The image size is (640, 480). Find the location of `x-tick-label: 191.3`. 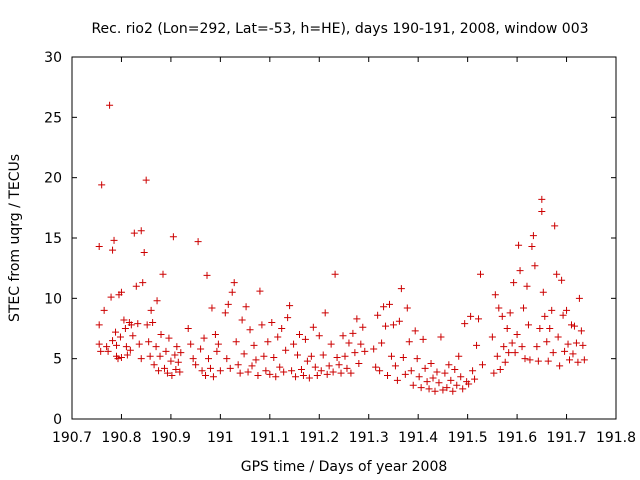

x-tick-label: 191.3 is located at coordinates (369, 438).